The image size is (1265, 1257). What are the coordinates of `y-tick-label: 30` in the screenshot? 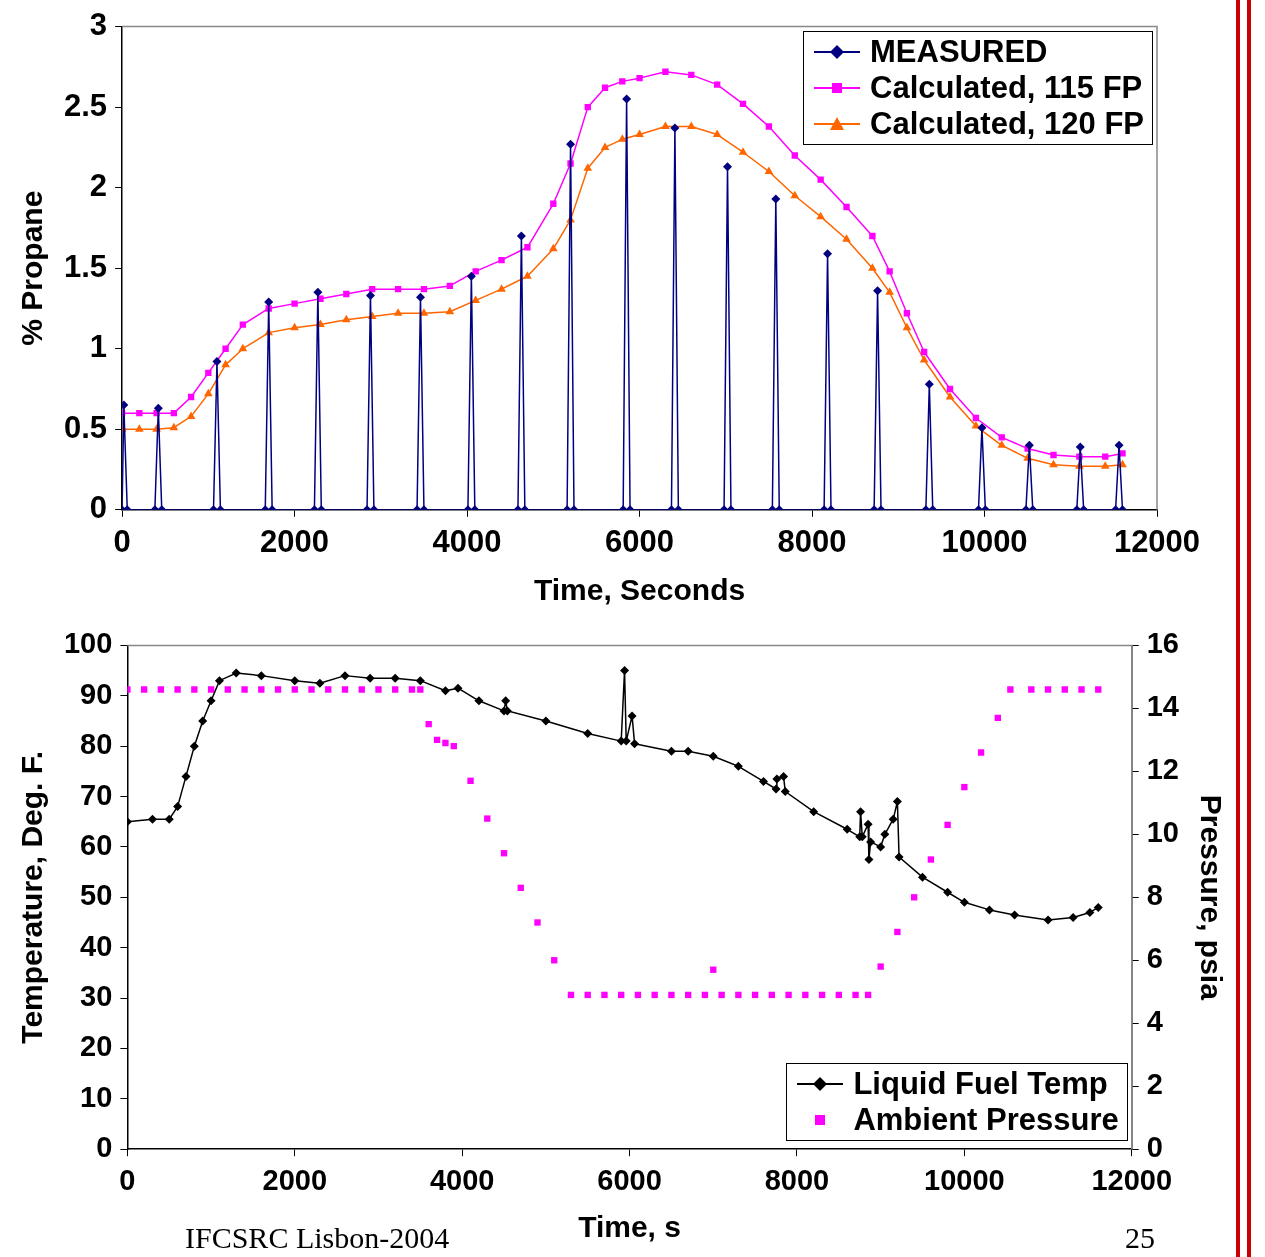 It's located at (96, 996).